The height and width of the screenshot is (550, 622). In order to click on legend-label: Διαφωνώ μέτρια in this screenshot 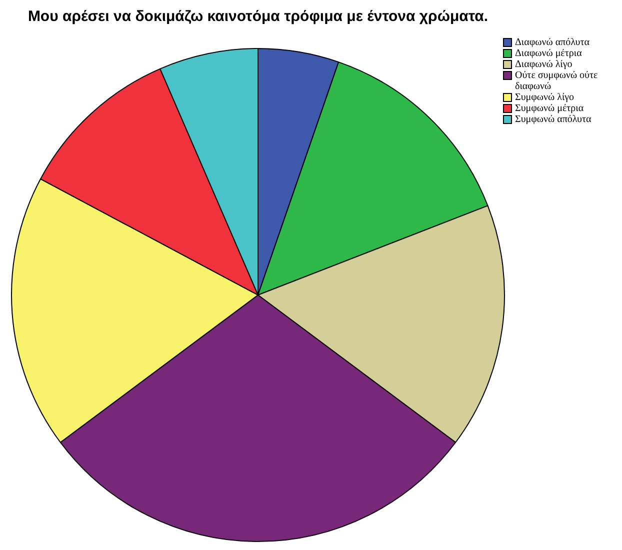, I will do `click(548, 53)`.